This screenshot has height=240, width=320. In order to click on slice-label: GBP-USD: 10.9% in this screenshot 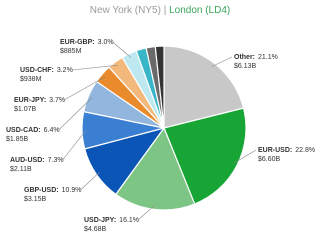, I will do `click(52, 190)`.